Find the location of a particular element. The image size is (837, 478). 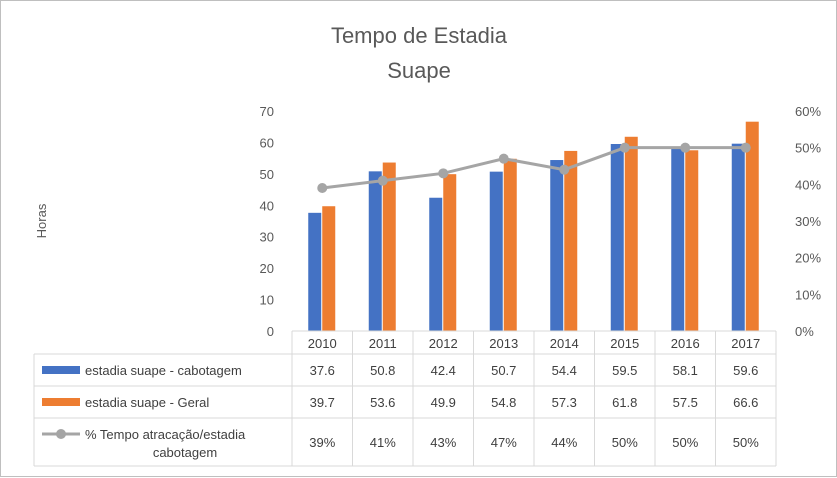

data-cell: 42.4 is located at coordinates (443, 370).